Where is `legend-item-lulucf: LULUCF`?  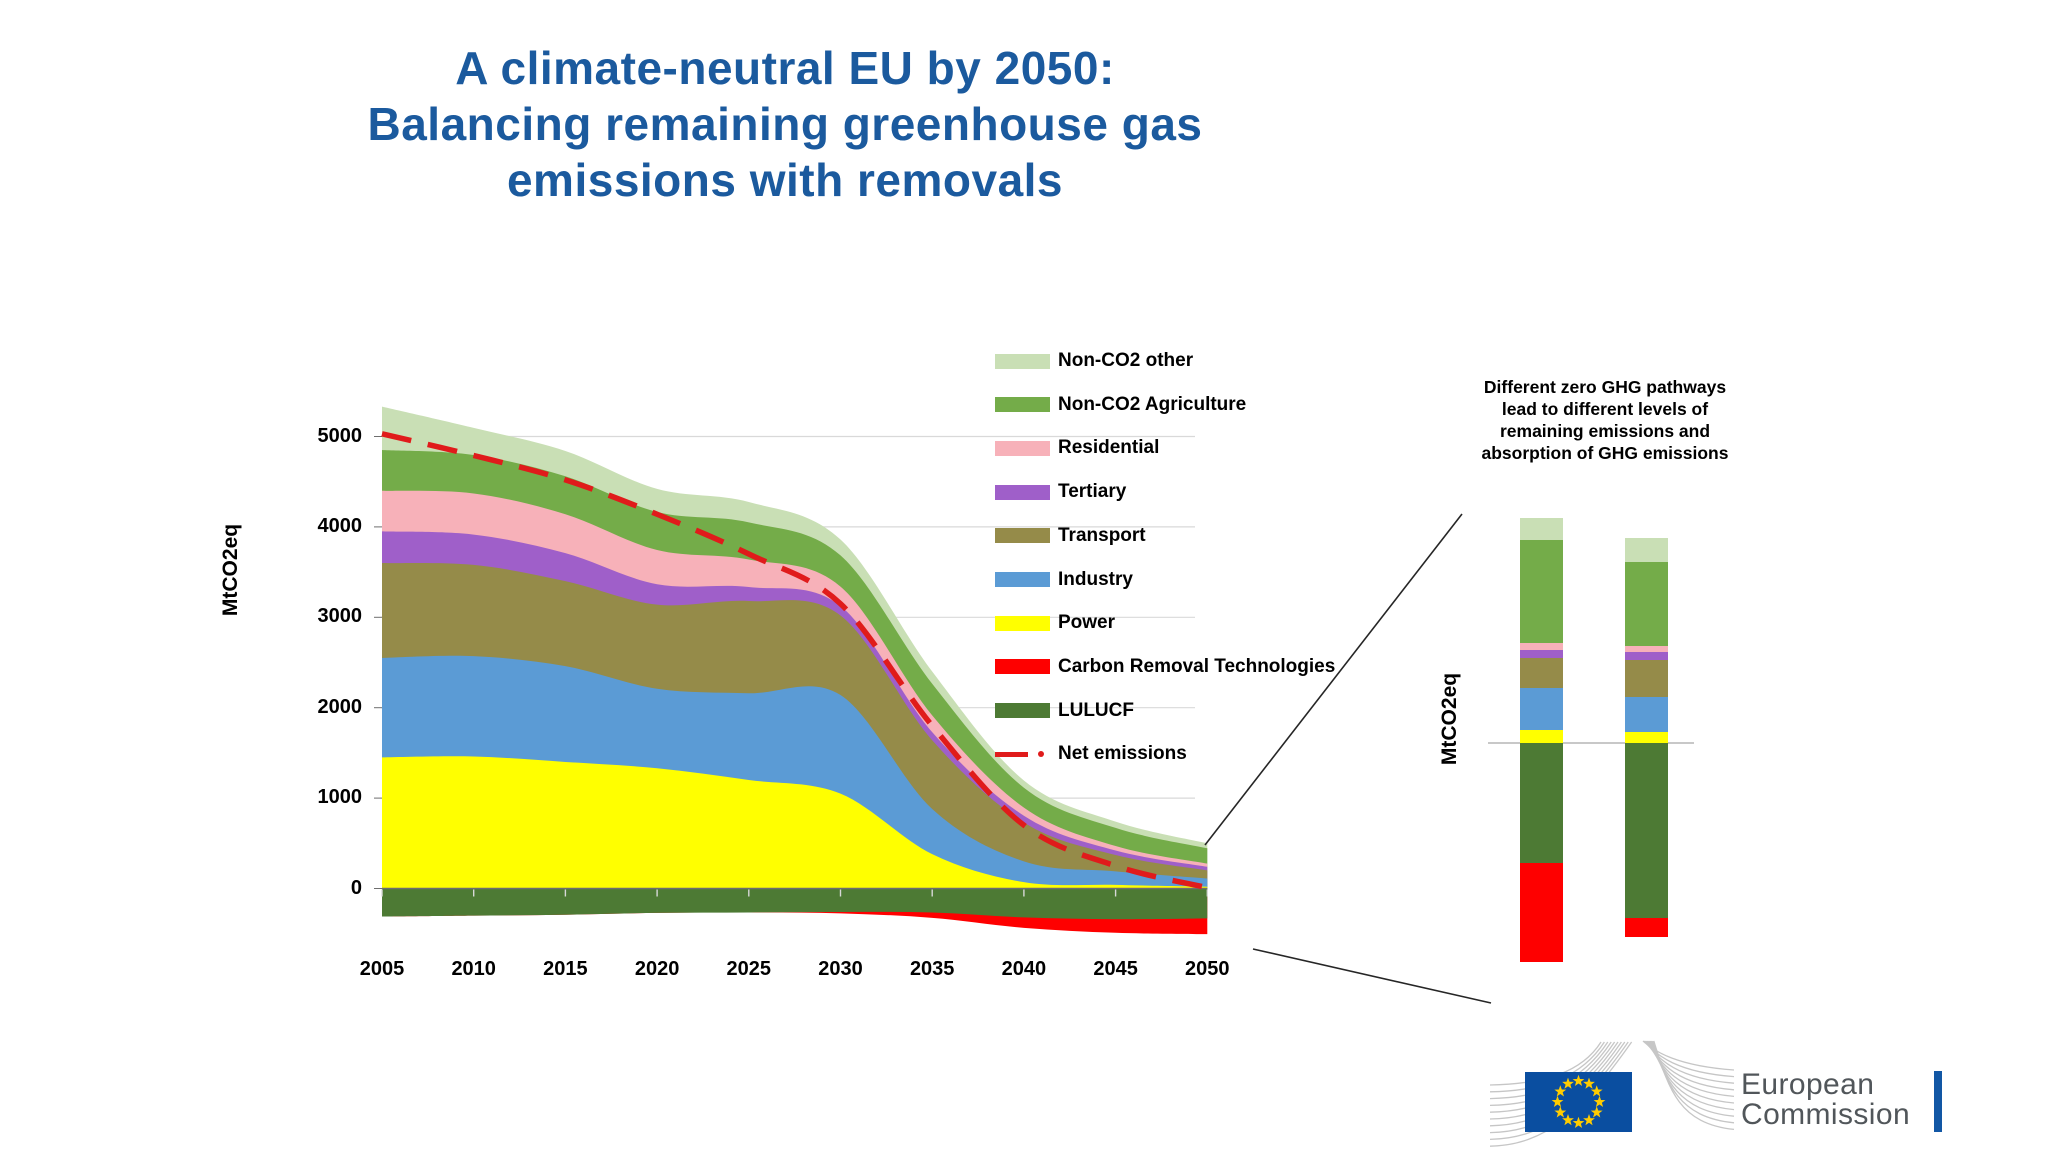 legend-item-lulucf: LULUCF is located at coordinates (1064, 710).